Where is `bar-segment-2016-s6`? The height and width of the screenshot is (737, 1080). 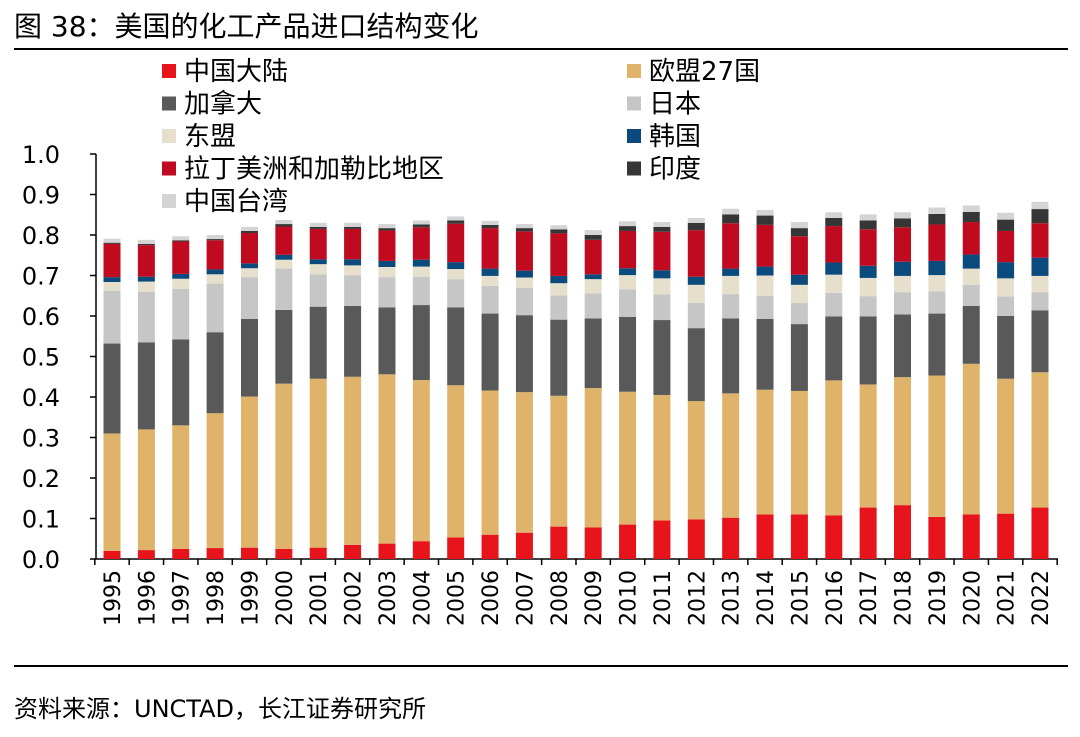
bar-segment-2016-s6 is located at coordinates (834, 244).